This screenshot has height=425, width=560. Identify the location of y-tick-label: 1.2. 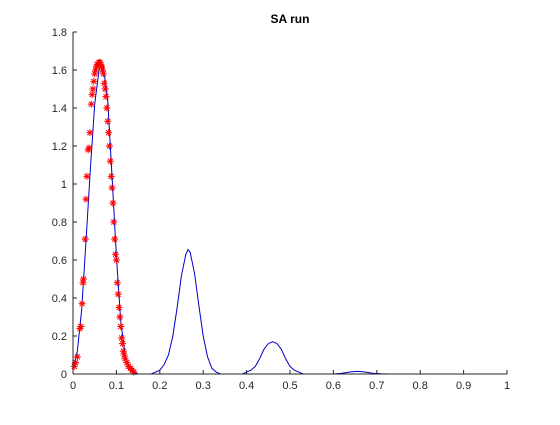
(59, 147).